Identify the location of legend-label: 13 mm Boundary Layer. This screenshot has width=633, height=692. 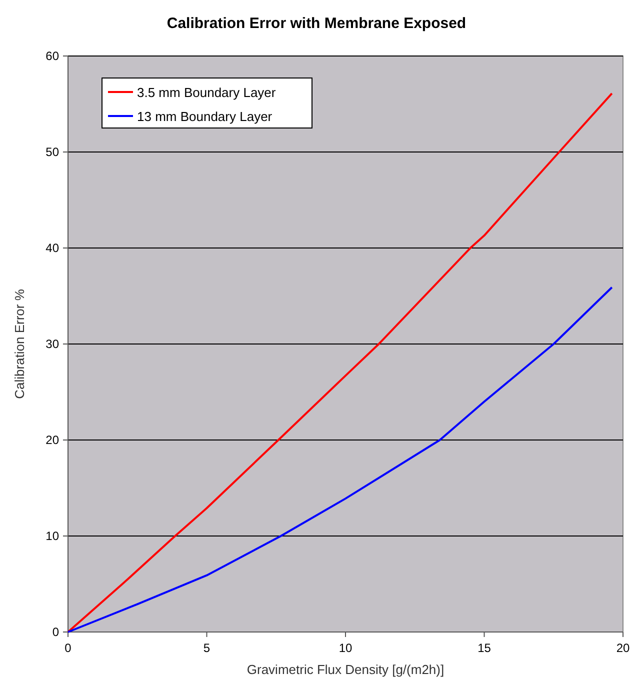
(205, 116).